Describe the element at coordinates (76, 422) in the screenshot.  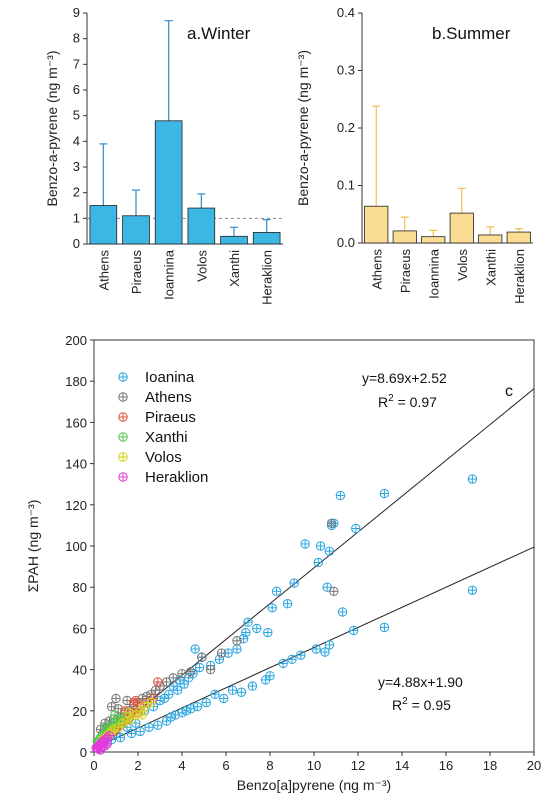
I see `y-tick-label: 160` at that location.